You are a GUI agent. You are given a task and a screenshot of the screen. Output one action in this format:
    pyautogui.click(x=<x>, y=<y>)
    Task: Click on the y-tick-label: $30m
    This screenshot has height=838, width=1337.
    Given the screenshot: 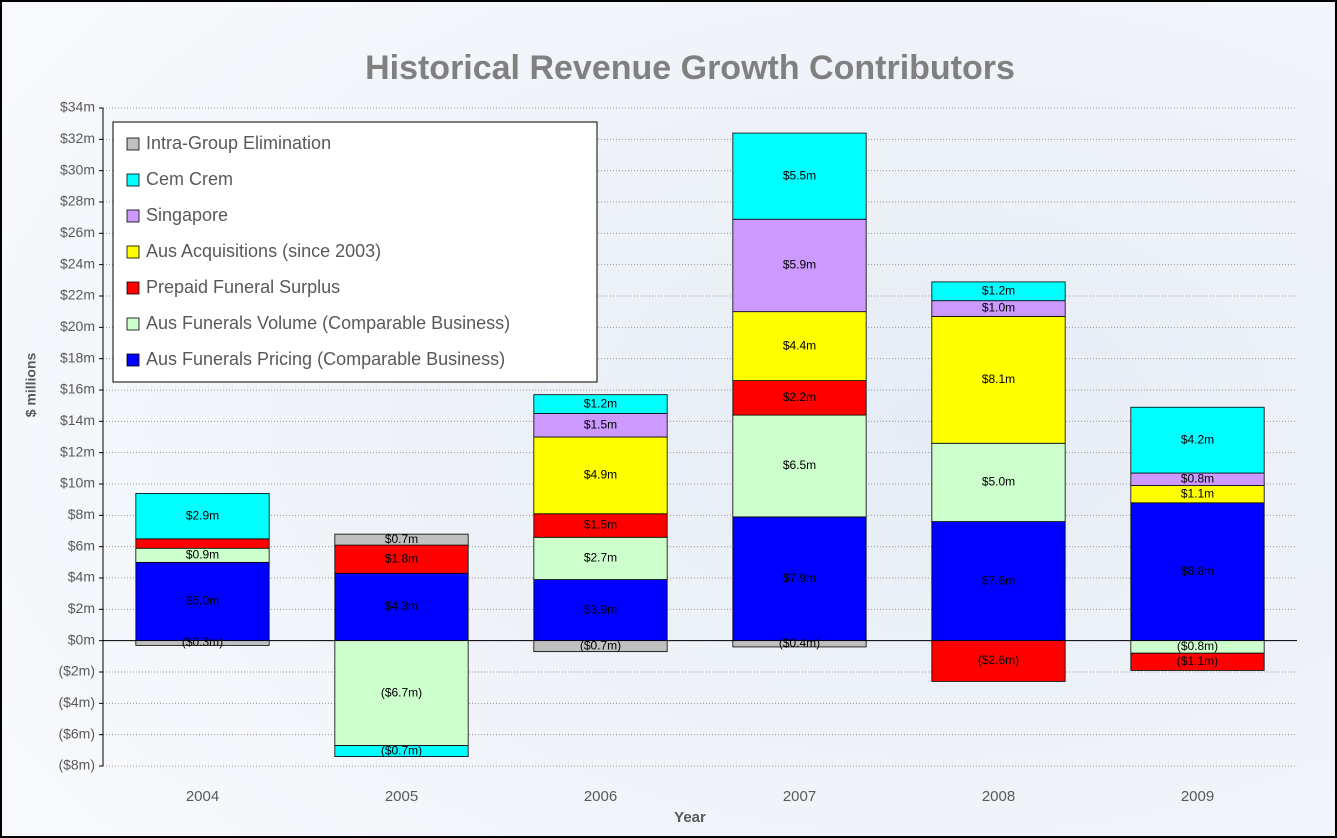 What is the action you would take?
    pyautogui.click(x=77, y=169)
    